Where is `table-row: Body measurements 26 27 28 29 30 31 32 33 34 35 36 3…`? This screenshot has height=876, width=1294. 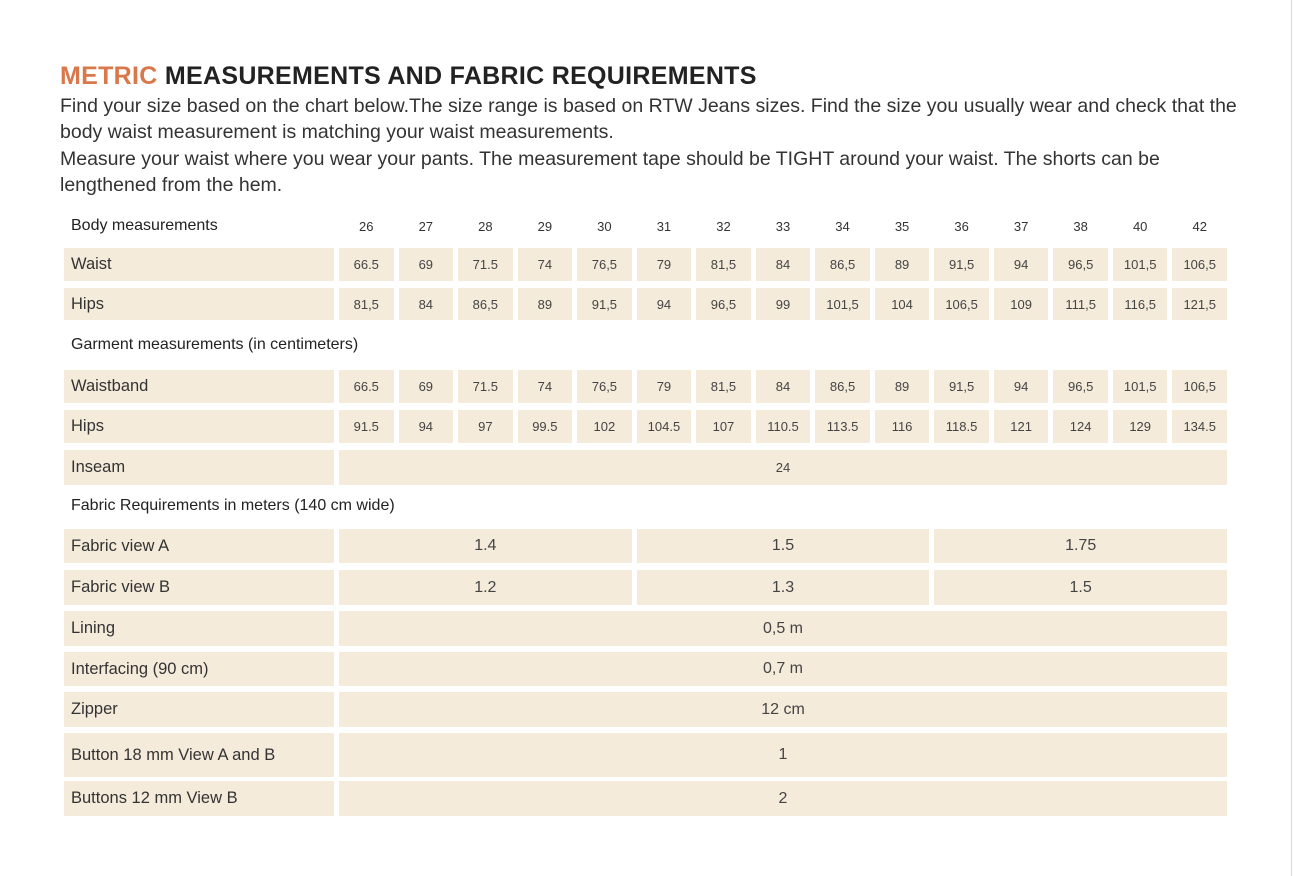
table-row: Body measurements 26 27 28 29 30 31 32 33 34 35 36 3… is located at coordinates (645, 226).